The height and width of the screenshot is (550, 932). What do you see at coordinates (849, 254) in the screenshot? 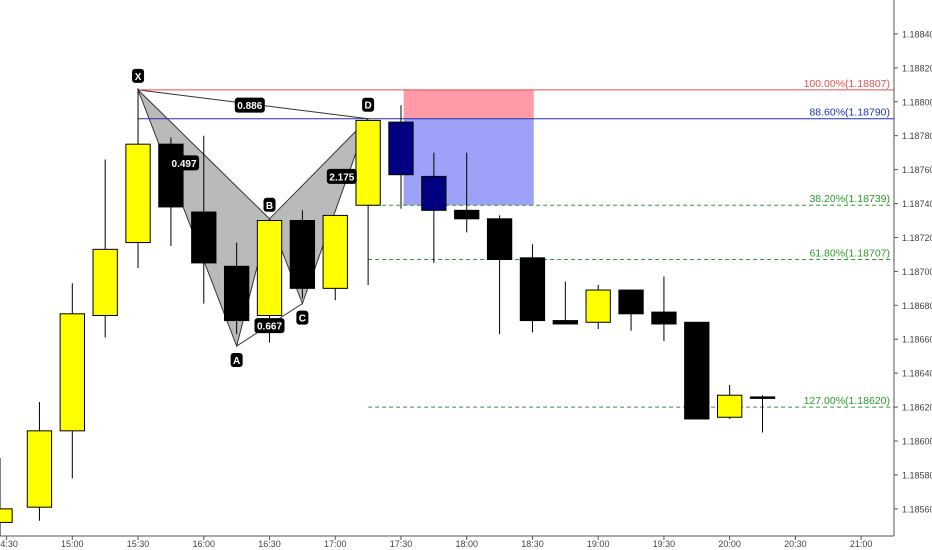
I see `level-label-3: 61.80%(1.18707)` at bounding box center [849, 254].